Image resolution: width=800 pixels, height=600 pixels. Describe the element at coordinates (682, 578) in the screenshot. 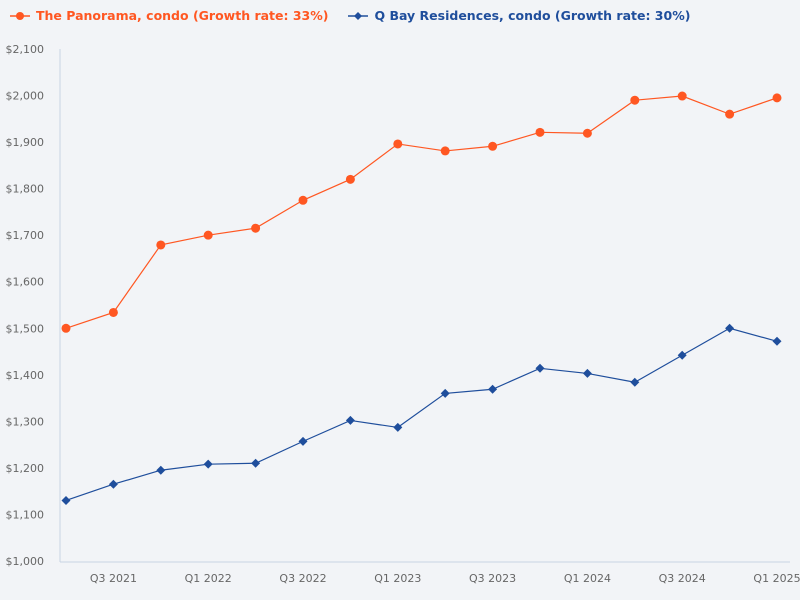

I see `x-tick-label: Q3 2024` at that location.